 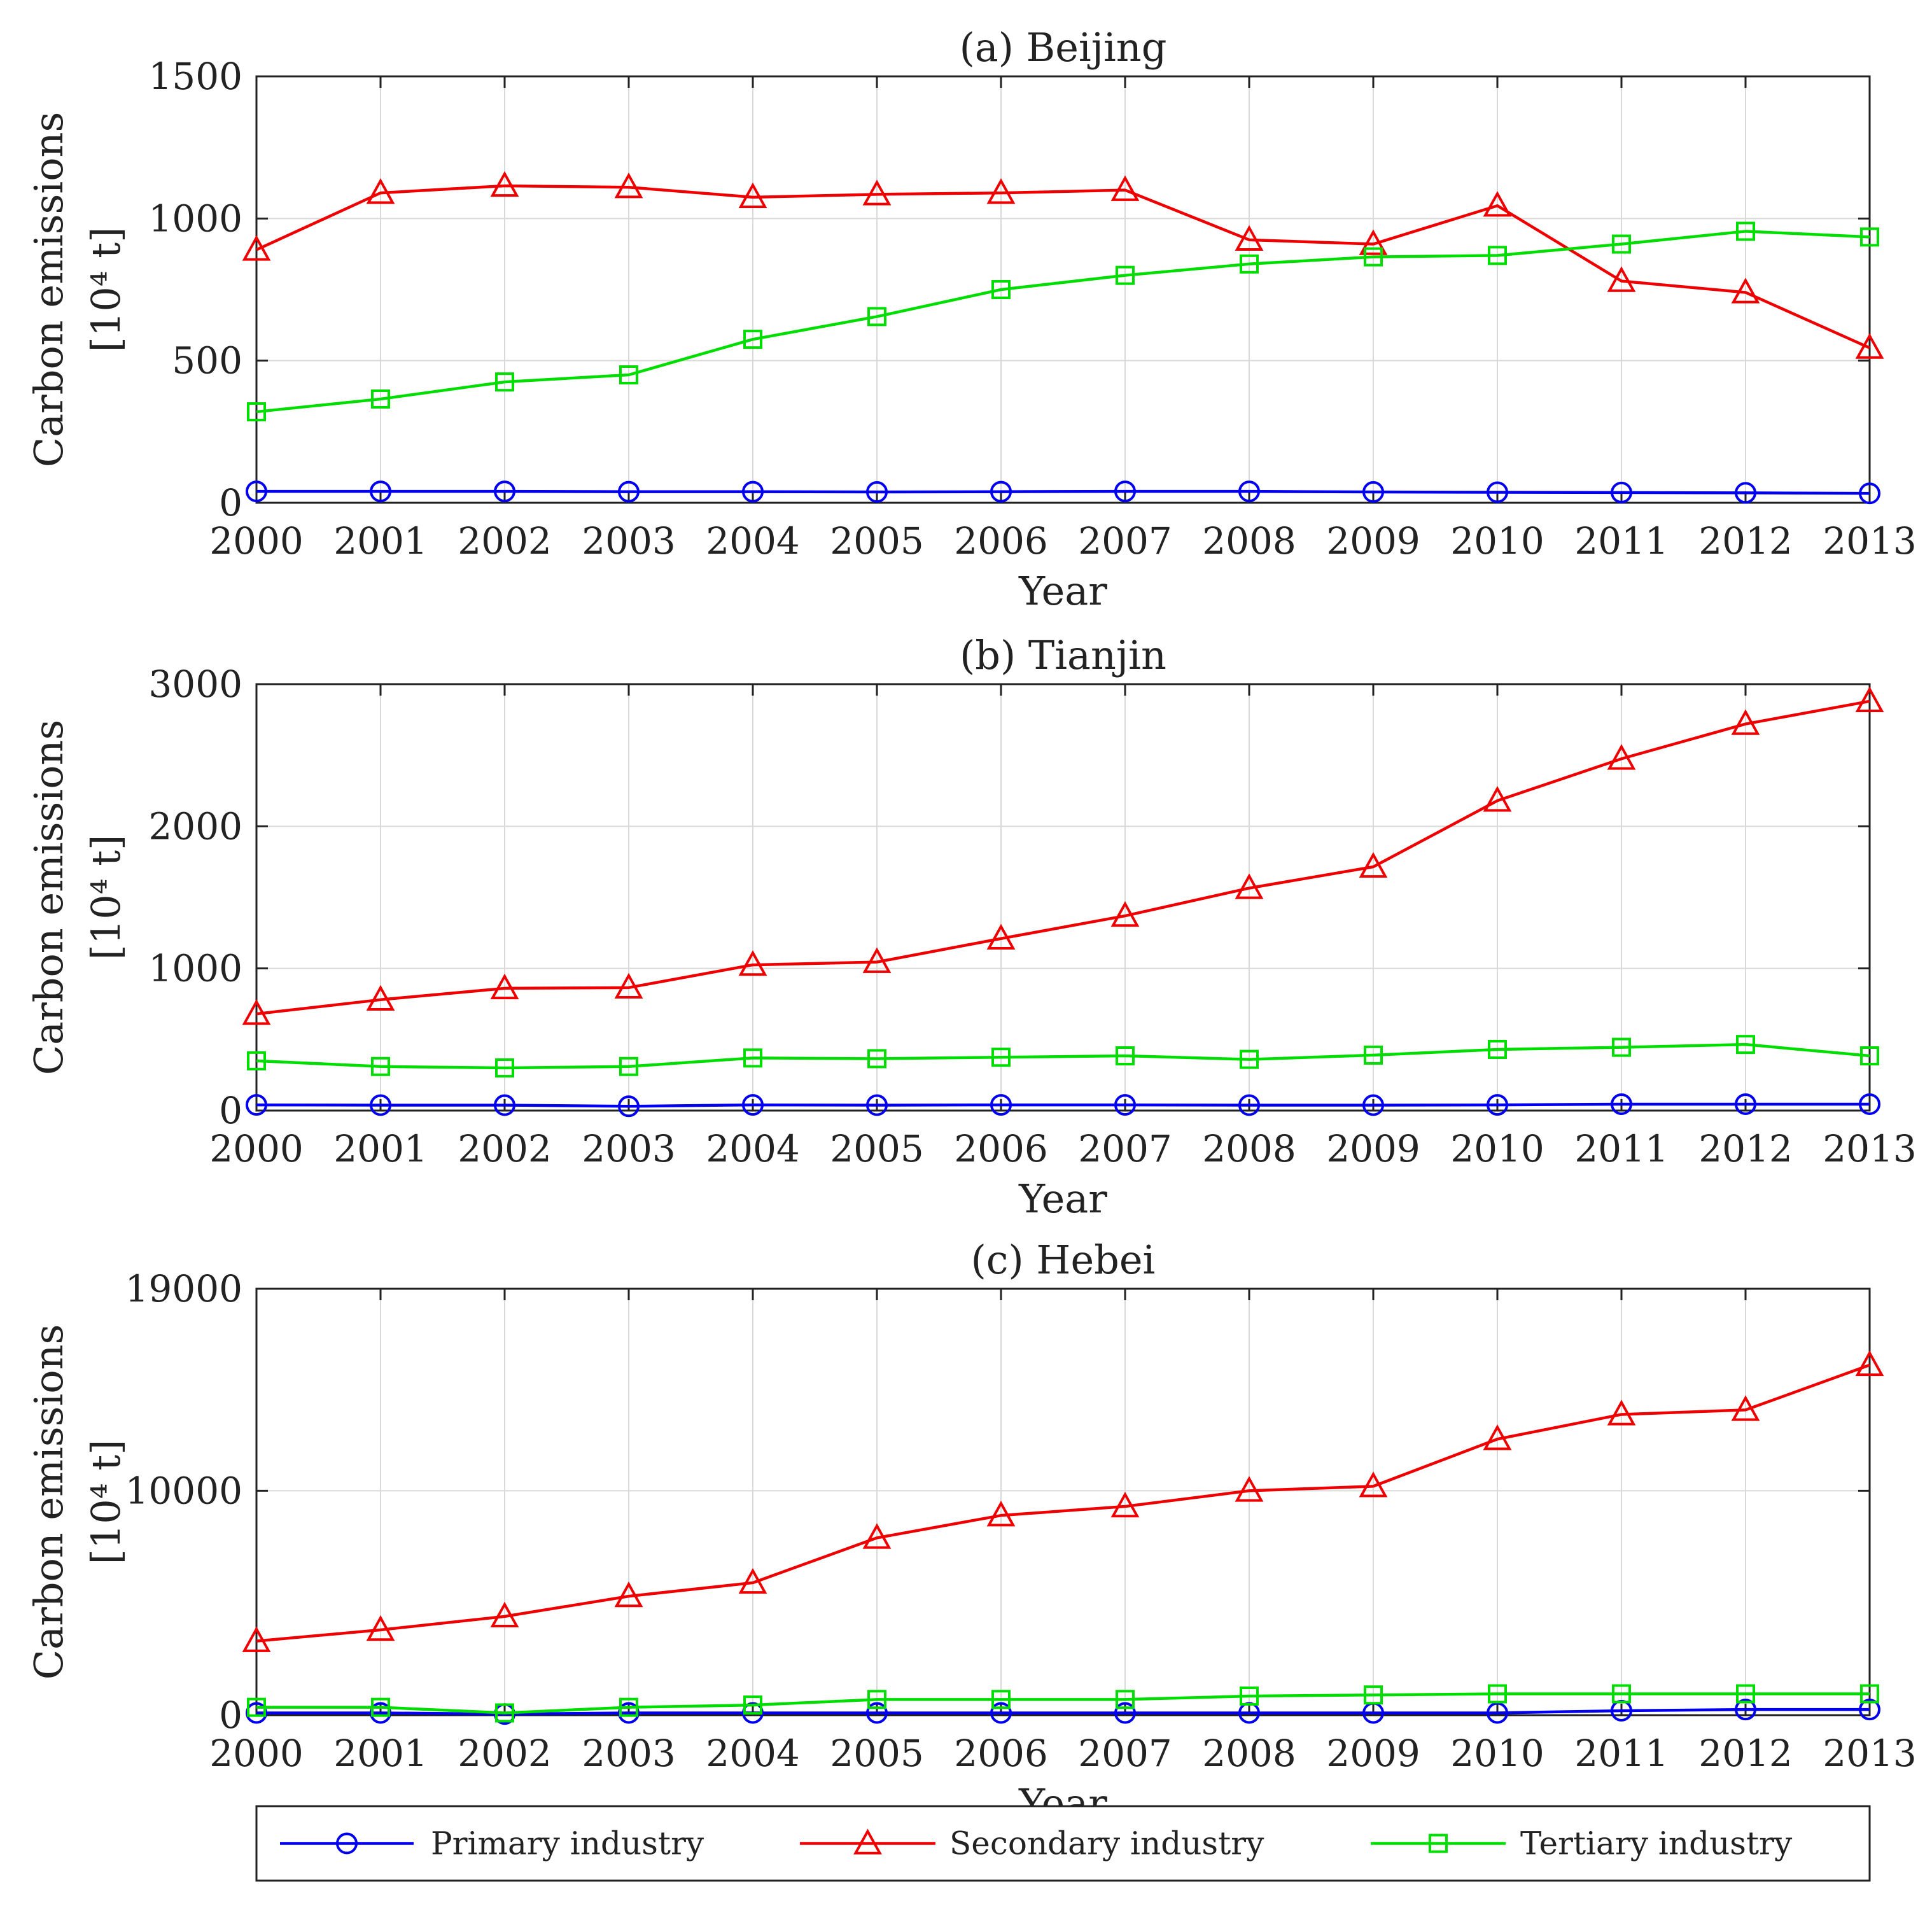 I want to click on x-tick-label: 2012, so click(x=1745, y=1753).